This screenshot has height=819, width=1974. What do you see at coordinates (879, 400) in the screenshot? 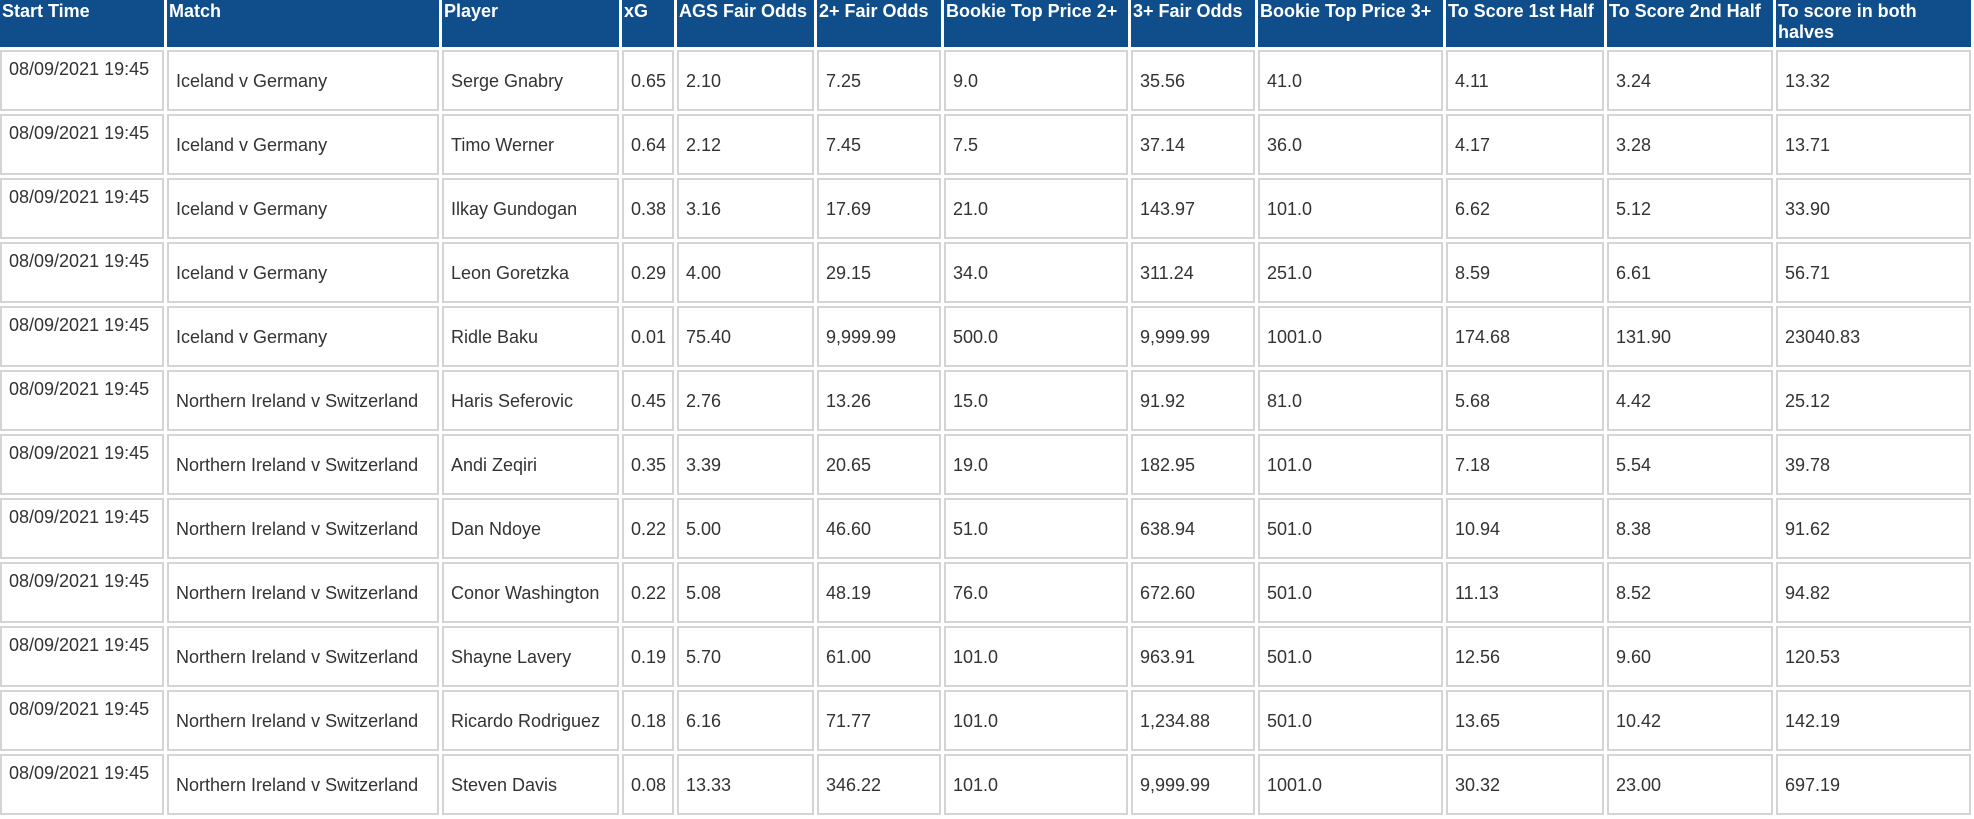
I see `cell-2plus-fair-odds: 13.26` at bounding box center [879, 400].